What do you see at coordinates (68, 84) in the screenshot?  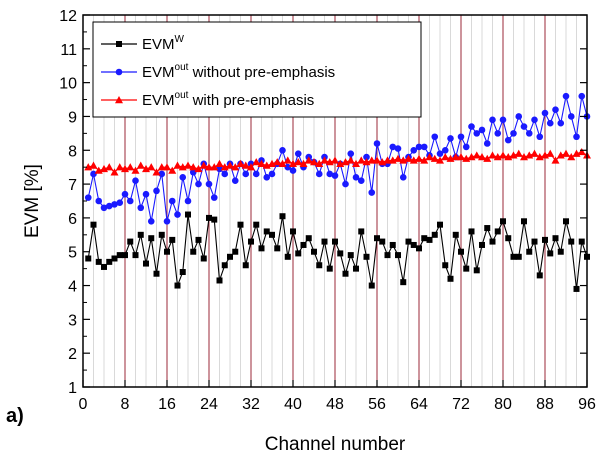 I see `y-tick-label: 10` at bounding box center [68, 84].